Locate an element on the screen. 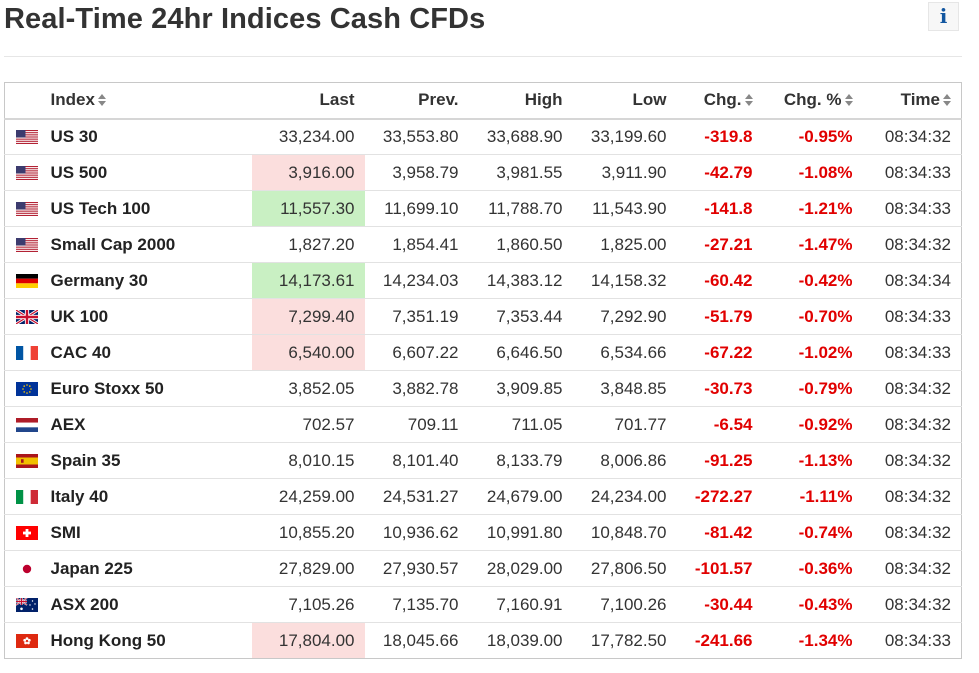  australia-flag-icon is located at coordinates (27, 604).